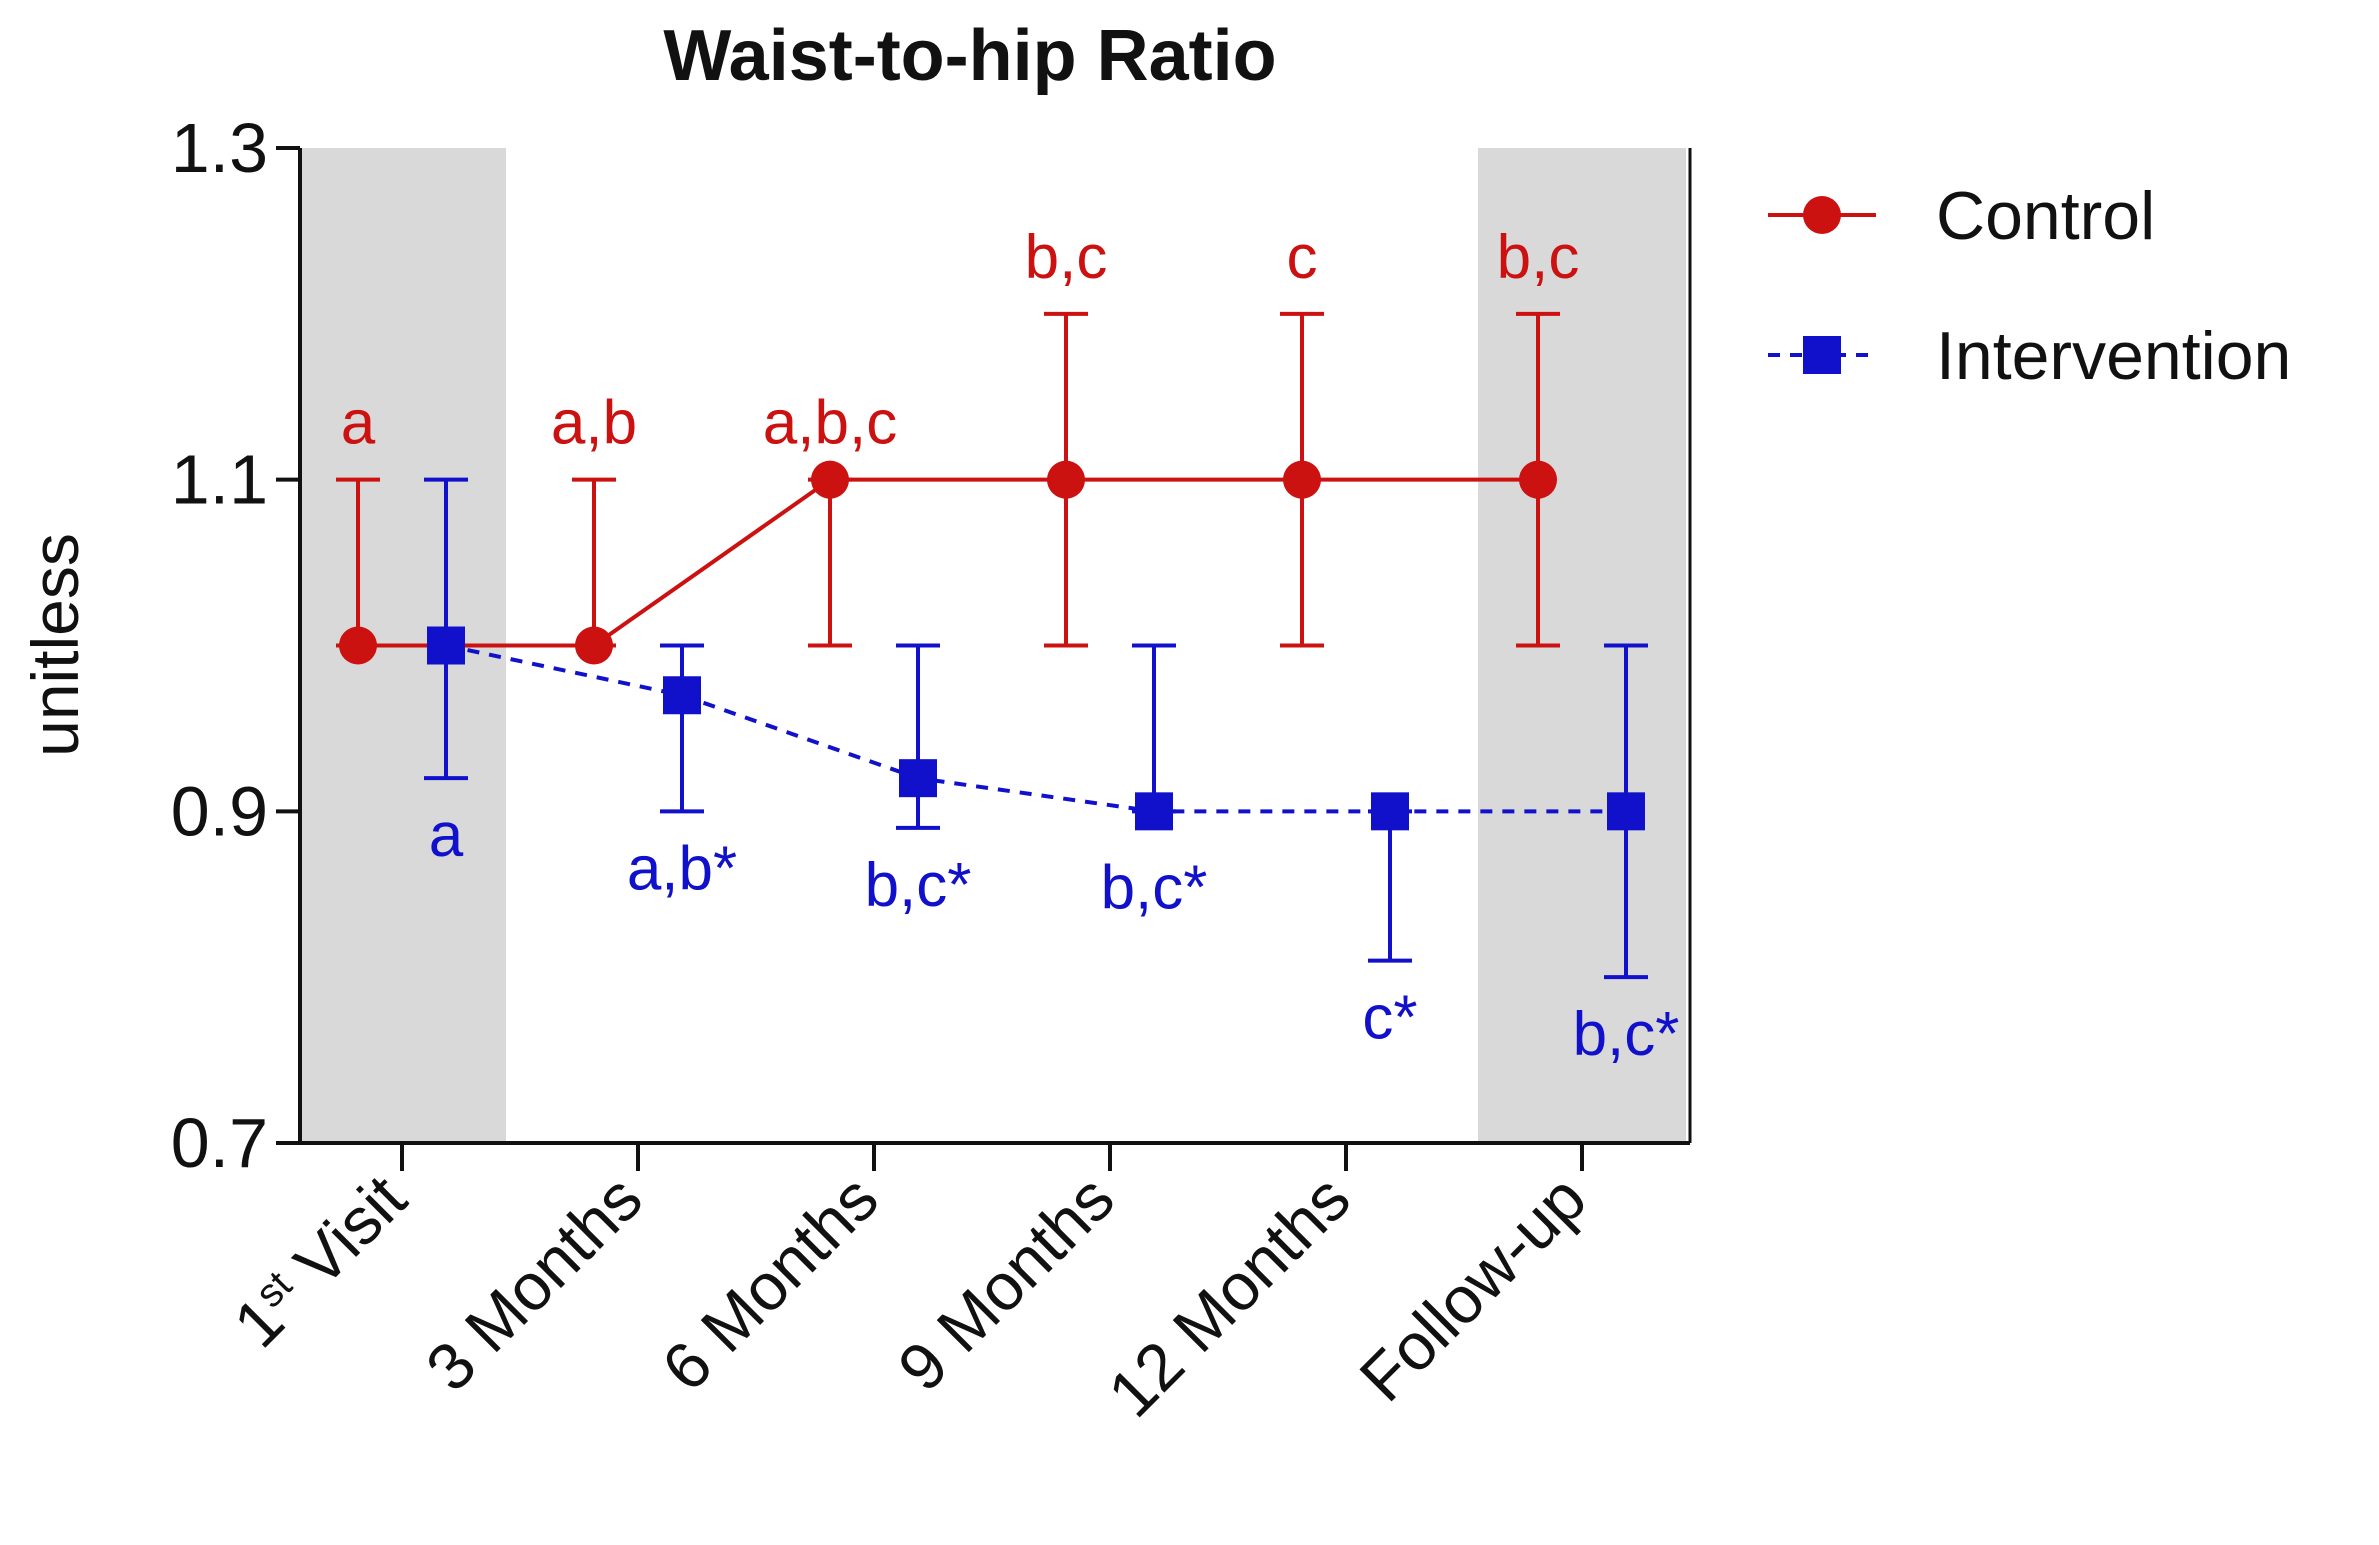  Describe the element at coordinates (957, 444) in the screenshot. I see `series-control: a a,b a,b,c b,c c b,c` at that location.